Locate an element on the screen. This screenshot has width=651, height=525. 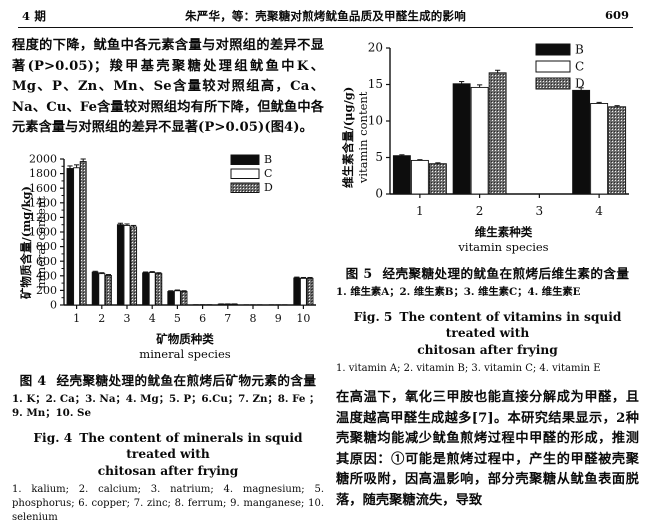
figure-4-ylabel-en: mineral content is located at coordinates (41, 242).